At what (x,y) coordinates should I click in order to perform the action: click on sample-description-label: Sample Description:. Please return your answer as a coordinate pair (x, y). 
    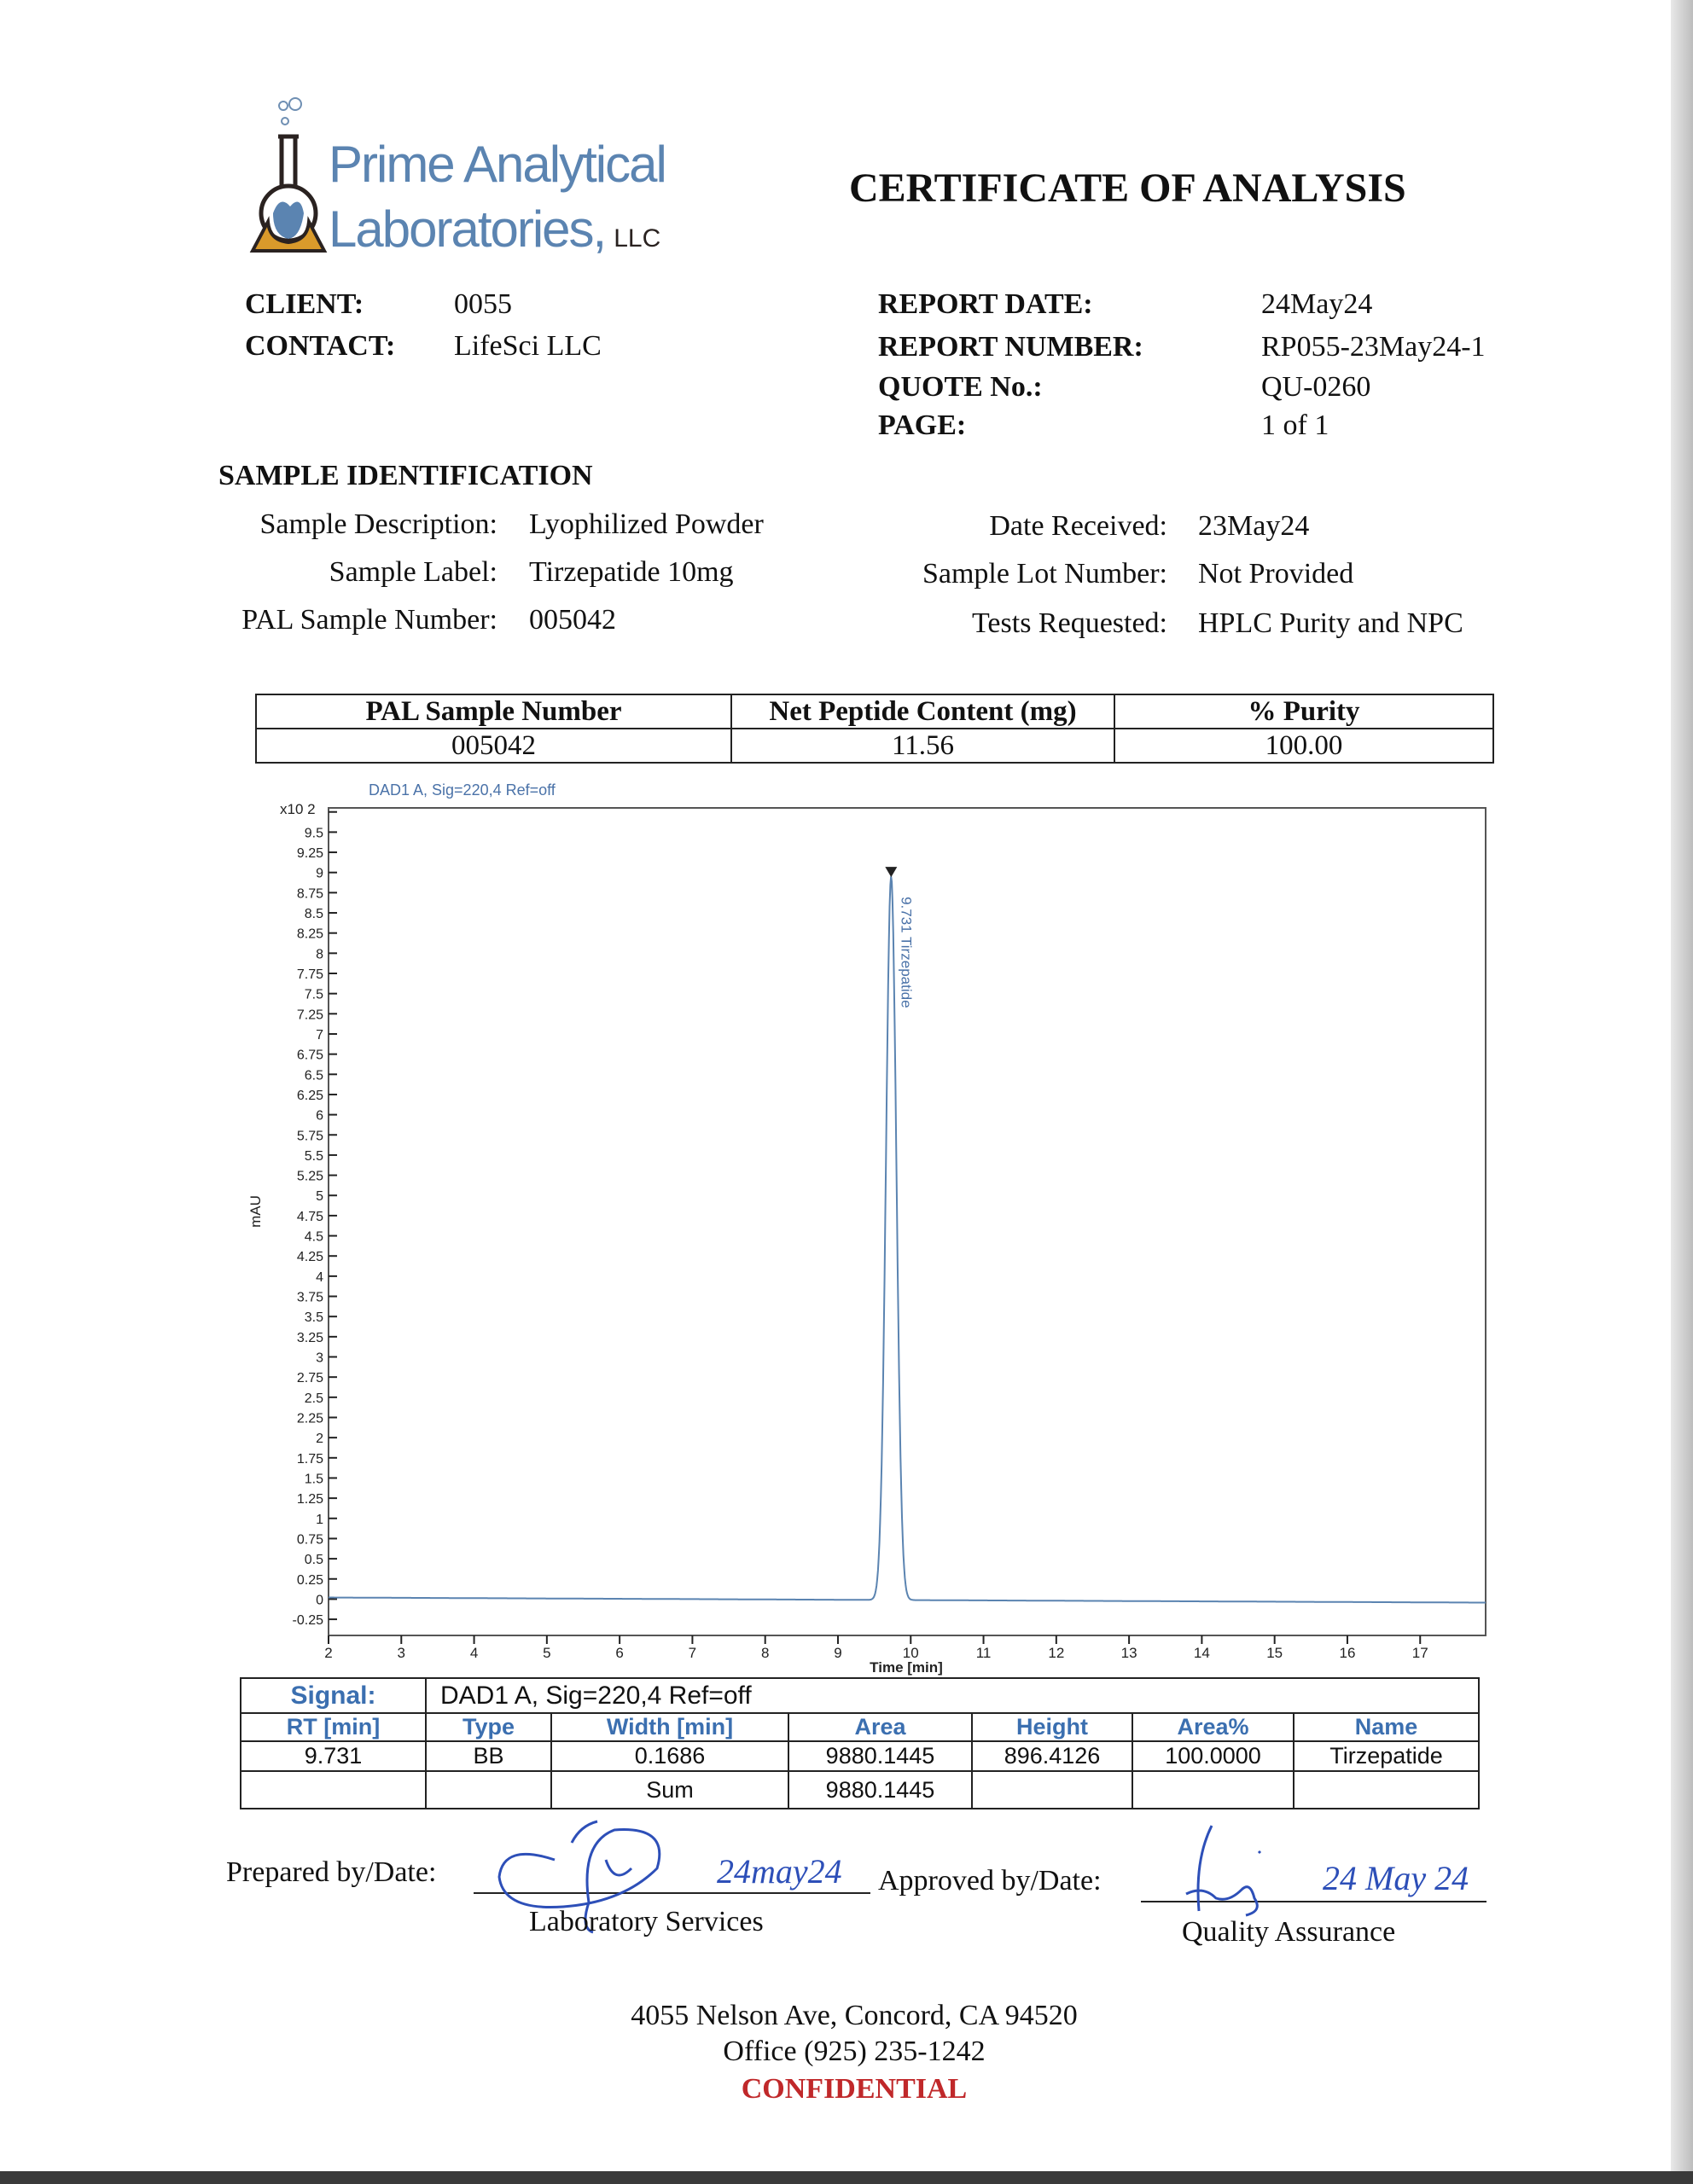
    Looking at the image, I should click on (378, 524).